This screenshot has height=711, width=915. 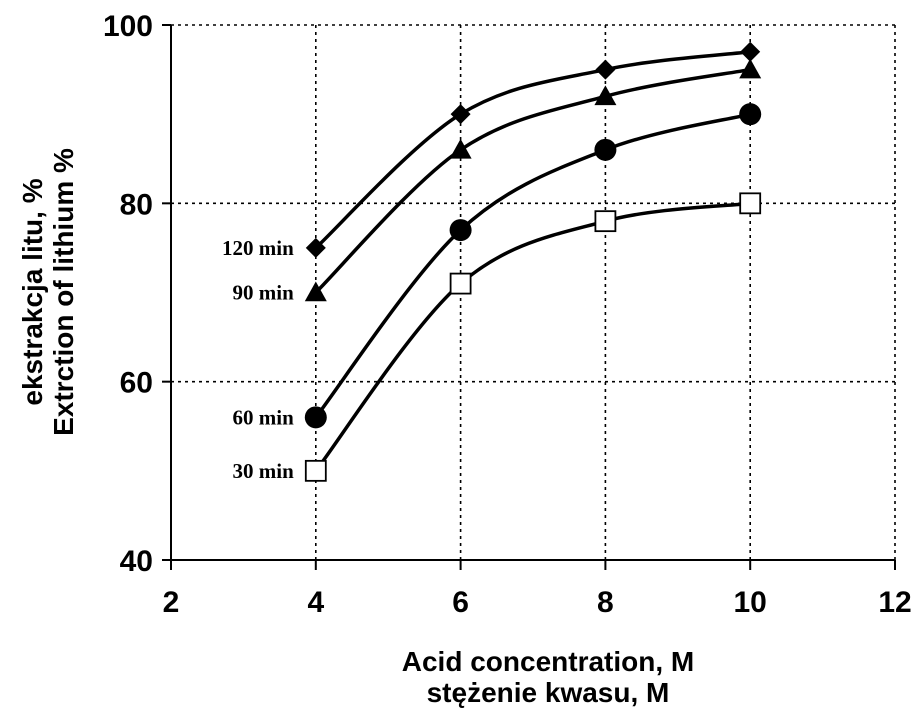 I want to click on x-tick-label-4: 4, so click(x=315, y=602).